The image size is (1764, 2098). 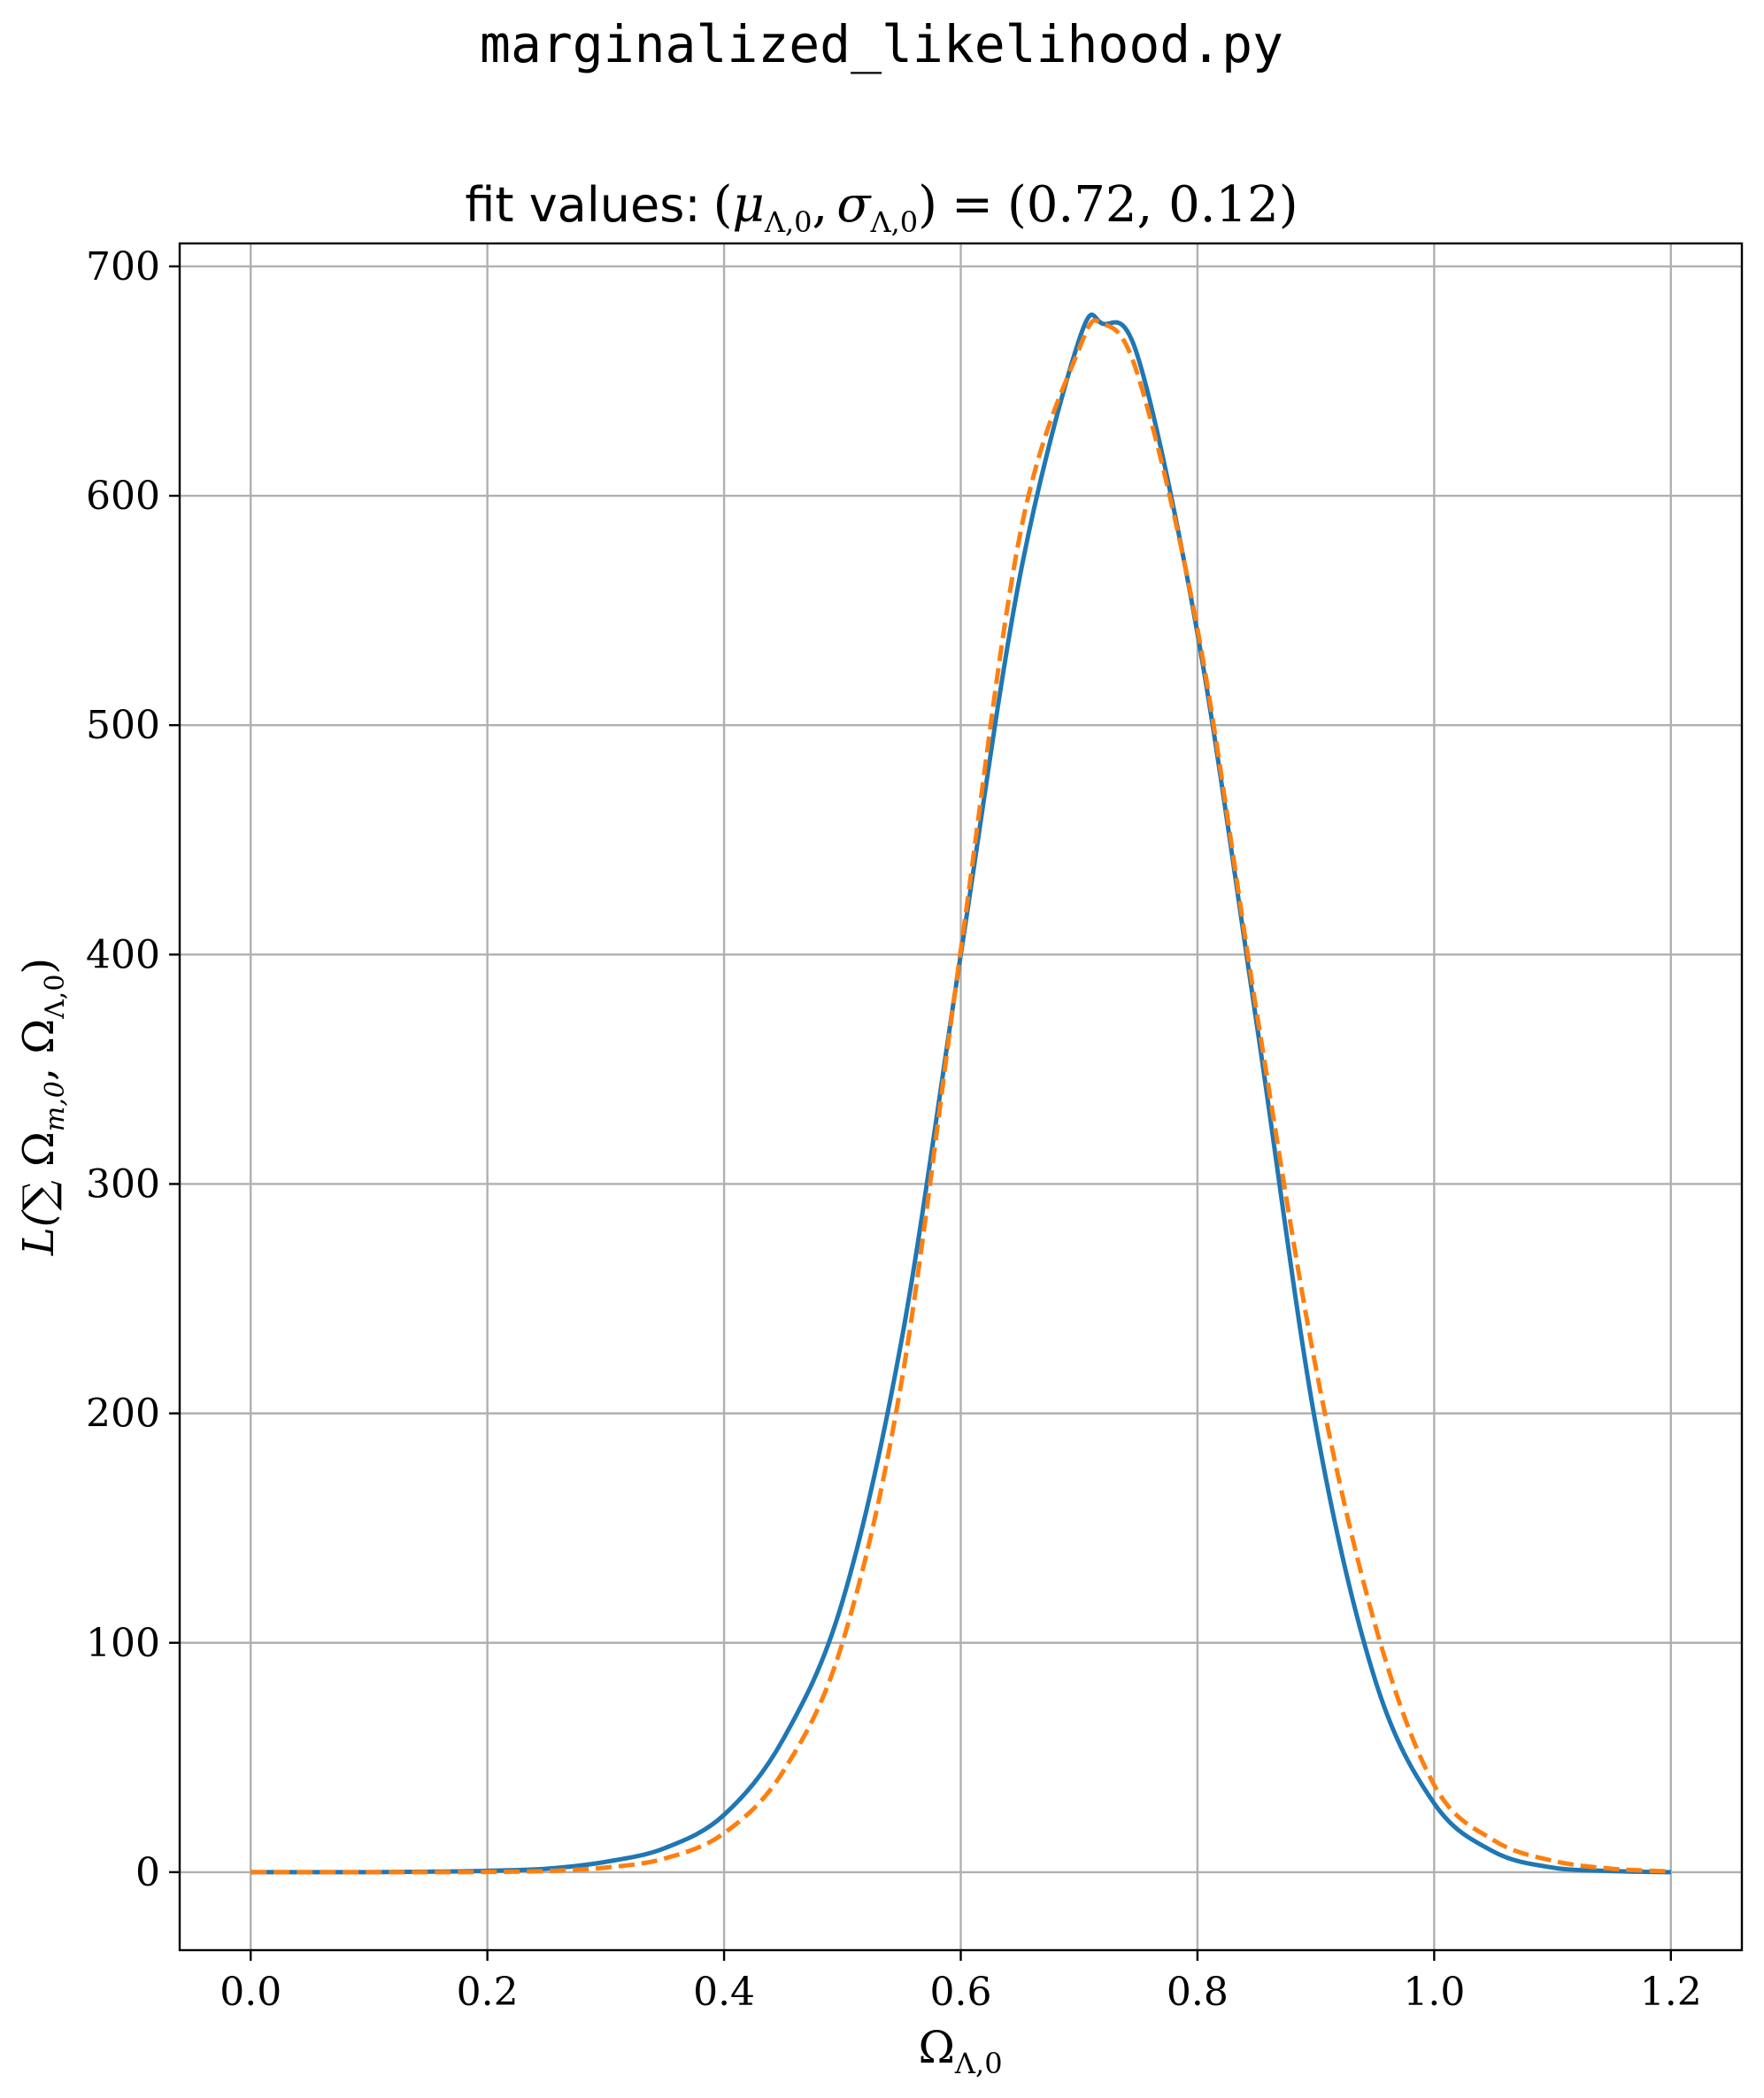 I want to click on chart-title-rparen: ), so click(x=927, y=205).